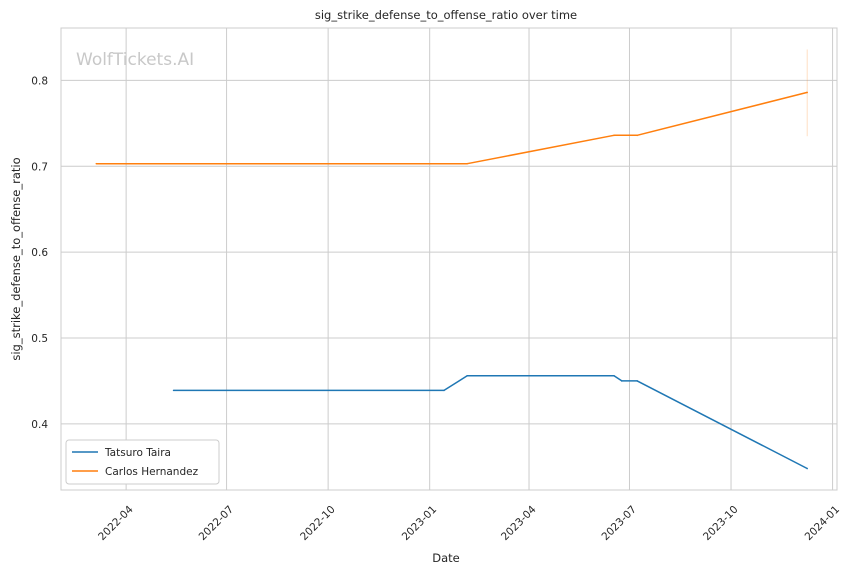 The image size is (857, 575). Describe the element at coordinates (721, 524) in the screenshot. I see `x-tick-label: 2023-10` at that location.